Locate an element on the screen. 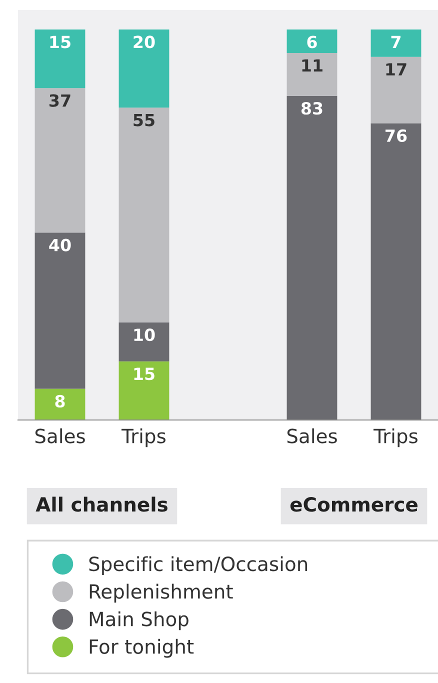 This screenshot has width=438, height=683. data-label: 37 is located at coordinates (60, 100).